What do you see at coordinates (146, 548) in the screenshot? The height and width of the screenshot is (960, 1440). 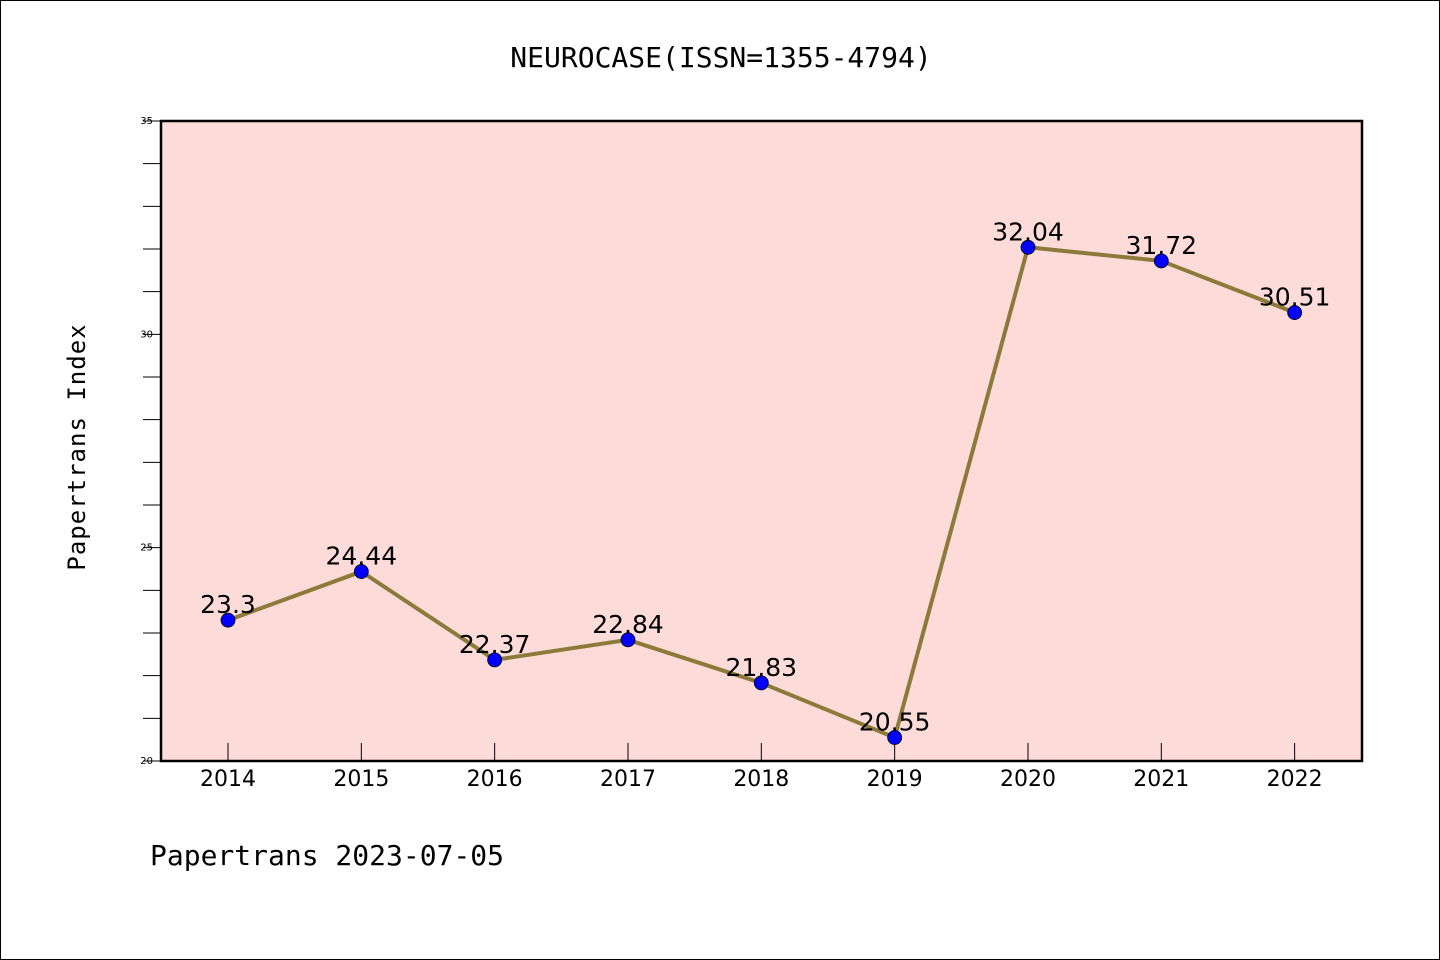 I see `y-tick-label: 25` at bounding box center [146, 548].